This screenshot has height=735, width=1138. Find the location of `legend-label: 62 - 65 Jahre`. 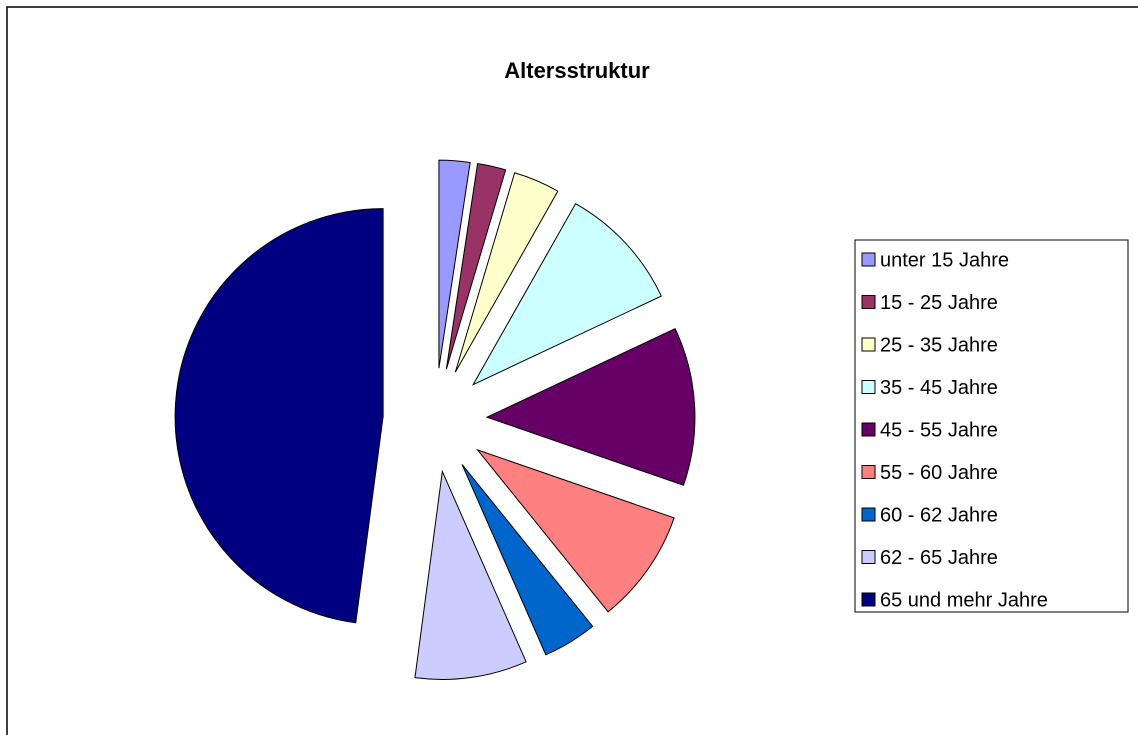

legend-label: 62 - 65 Jahre is located at coordinates (939, 558).